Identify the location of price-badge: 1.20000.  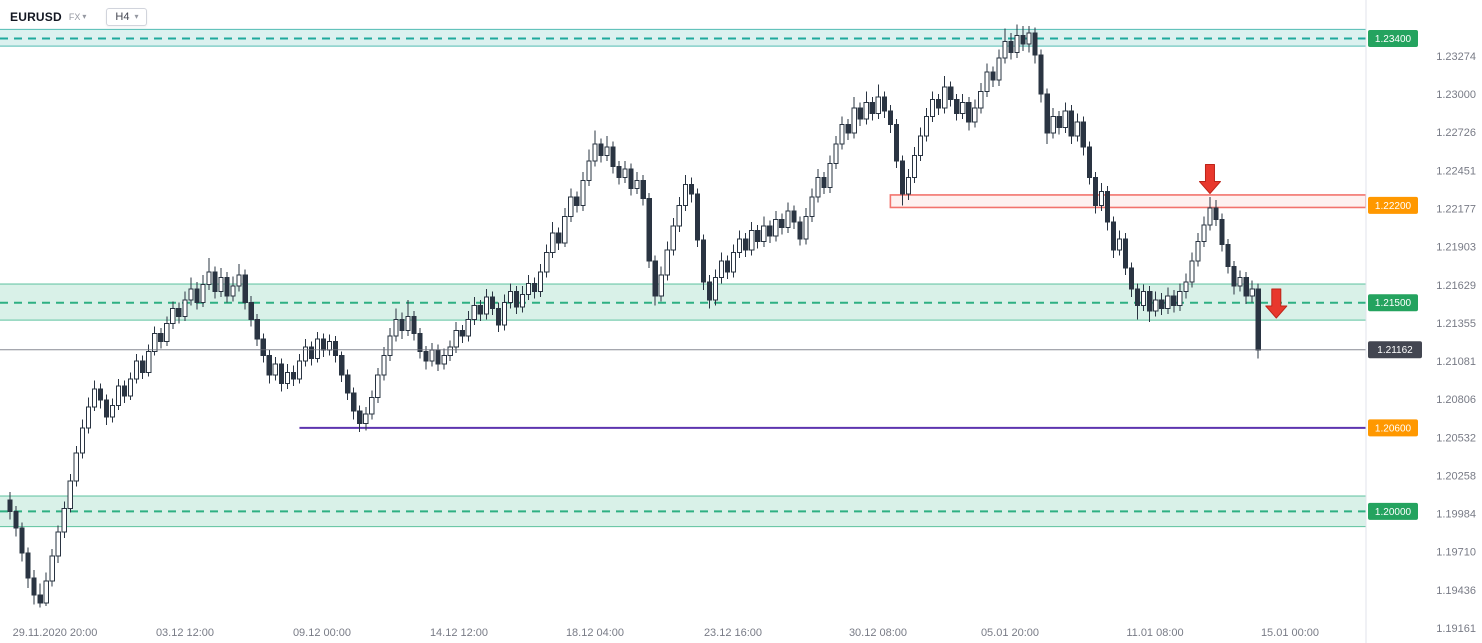
(1393, 511).